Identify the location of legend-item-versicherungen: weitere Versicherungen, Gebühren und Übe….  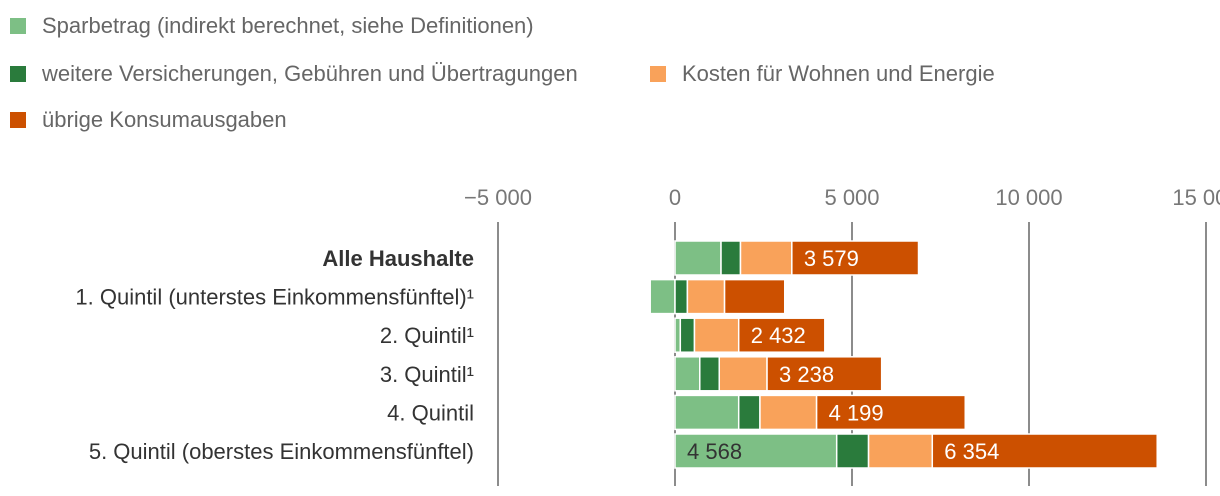
(294, 74).